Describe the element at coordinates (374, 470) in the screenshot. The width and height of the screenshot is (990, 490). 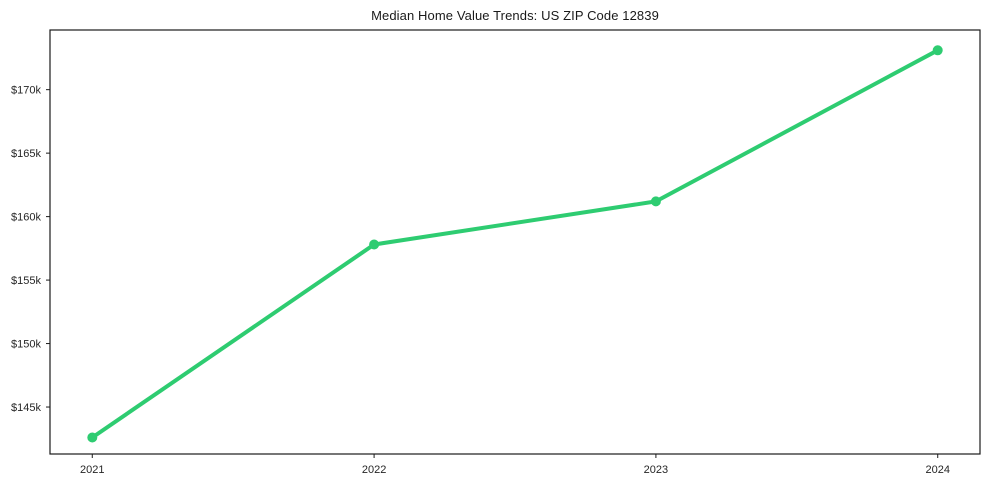
I see `x-tick-label: 2022` at that location.